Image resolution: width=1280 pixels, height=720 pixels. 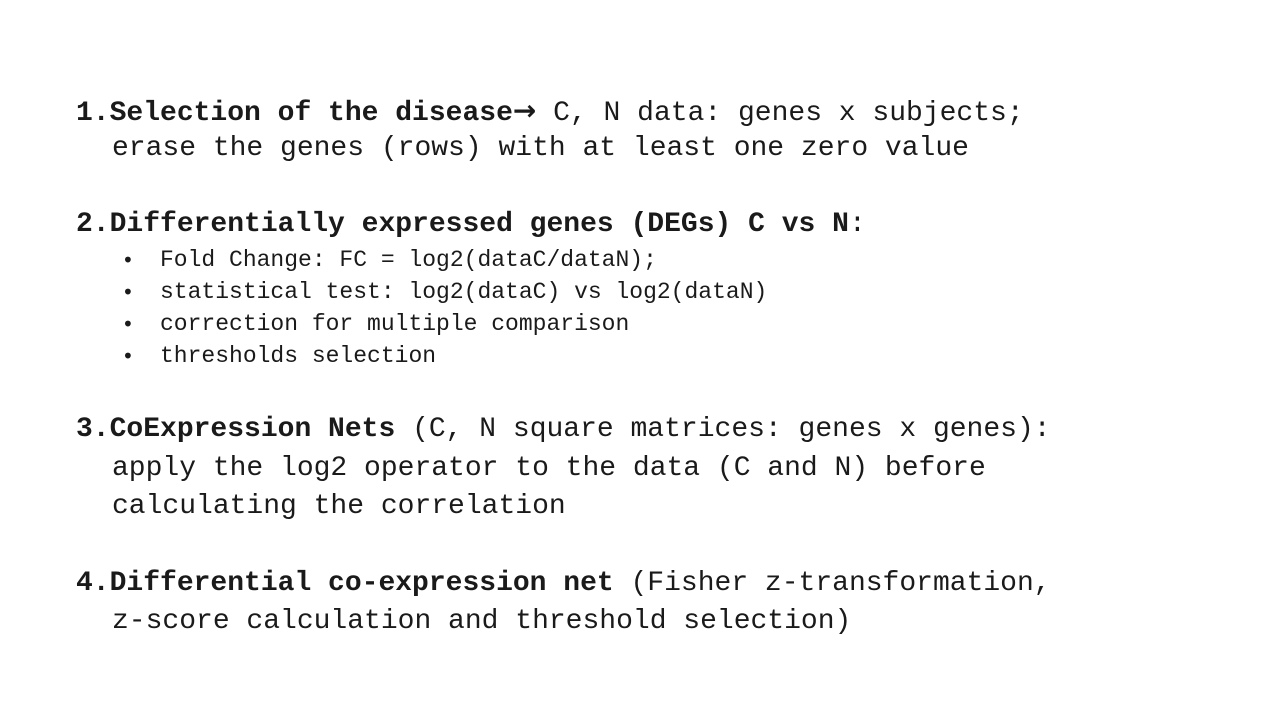 I want to click on item3-heading: CoExpression Nets, so click(x=252, y=429).